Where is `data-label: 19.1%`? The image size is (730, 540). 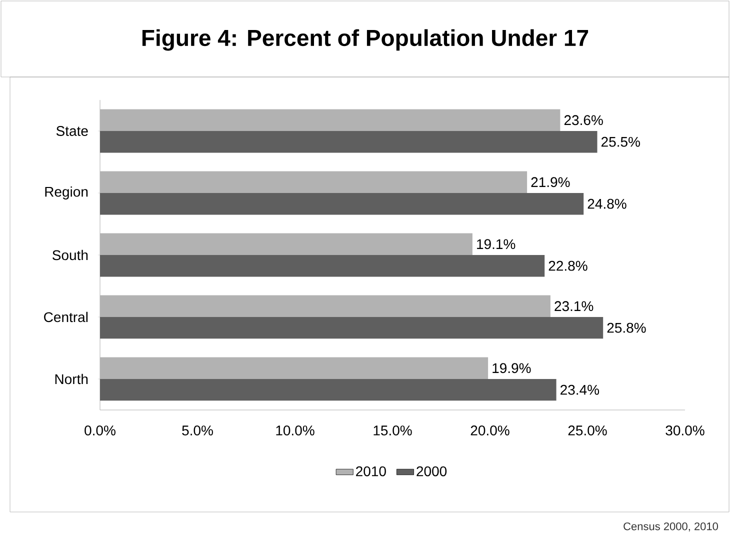
data-label: 19.1% is located at coordinates (496, 244).